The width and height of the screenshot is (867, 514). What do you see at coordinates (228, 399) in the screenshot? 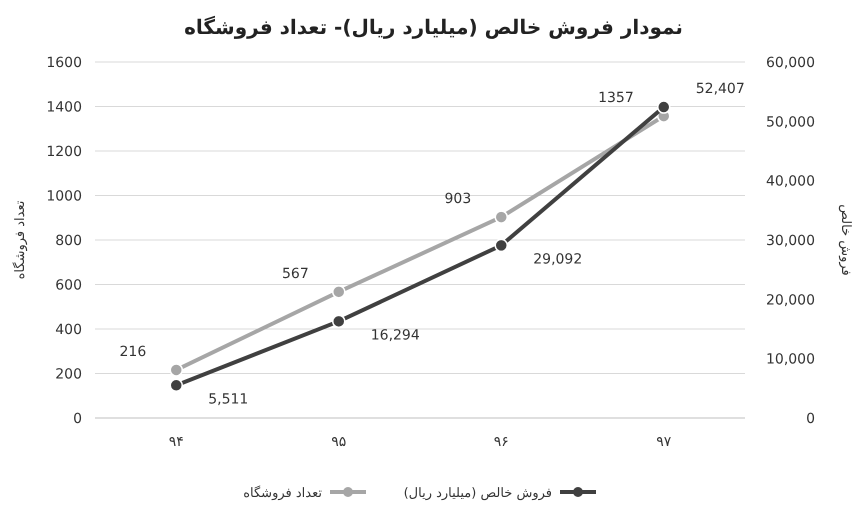
I see `data-label: 5,511` at bounding box center [228, 399].